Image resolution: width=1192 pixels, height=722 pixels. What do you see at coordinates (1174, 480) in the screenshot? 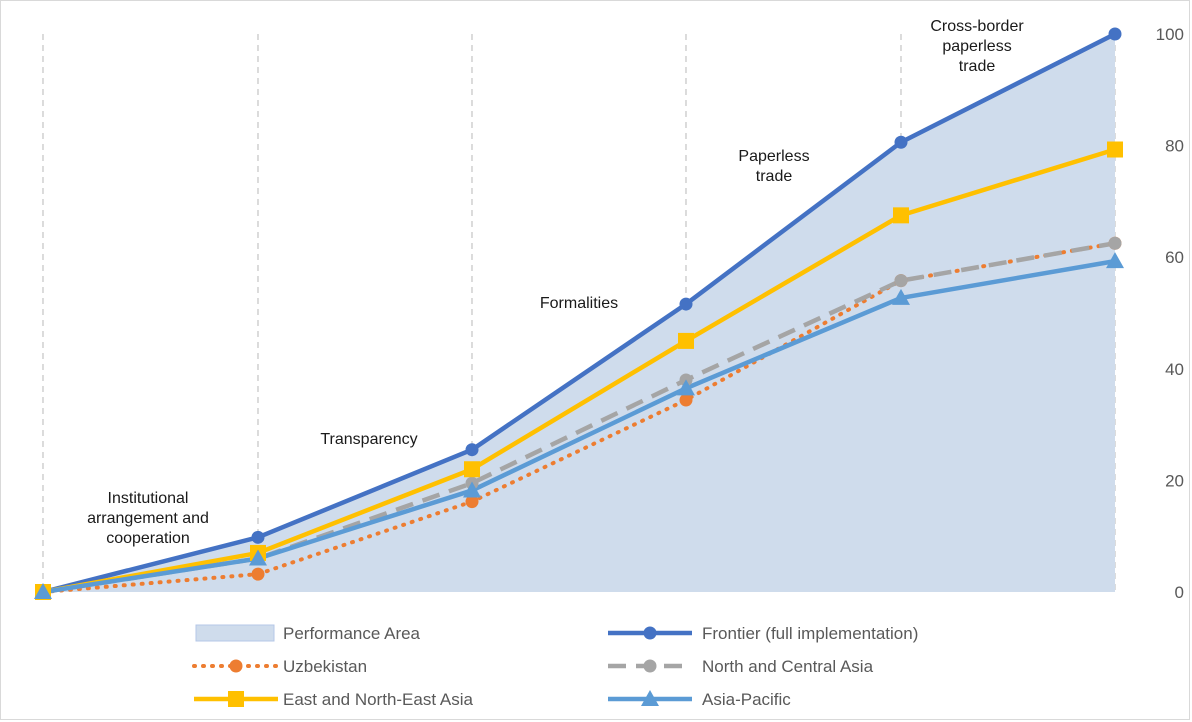
I see `ytick-label-20: 20` at bounding box center [1174, 480].